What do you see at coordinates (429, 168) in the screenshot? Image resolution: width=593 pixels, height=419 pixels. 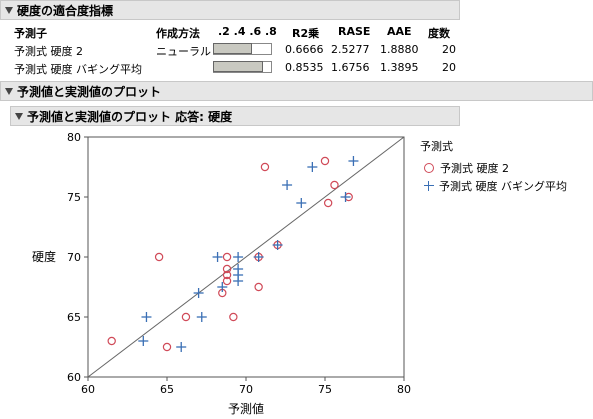 I see `circle-marker-icon` at bounding box center [429, 168].